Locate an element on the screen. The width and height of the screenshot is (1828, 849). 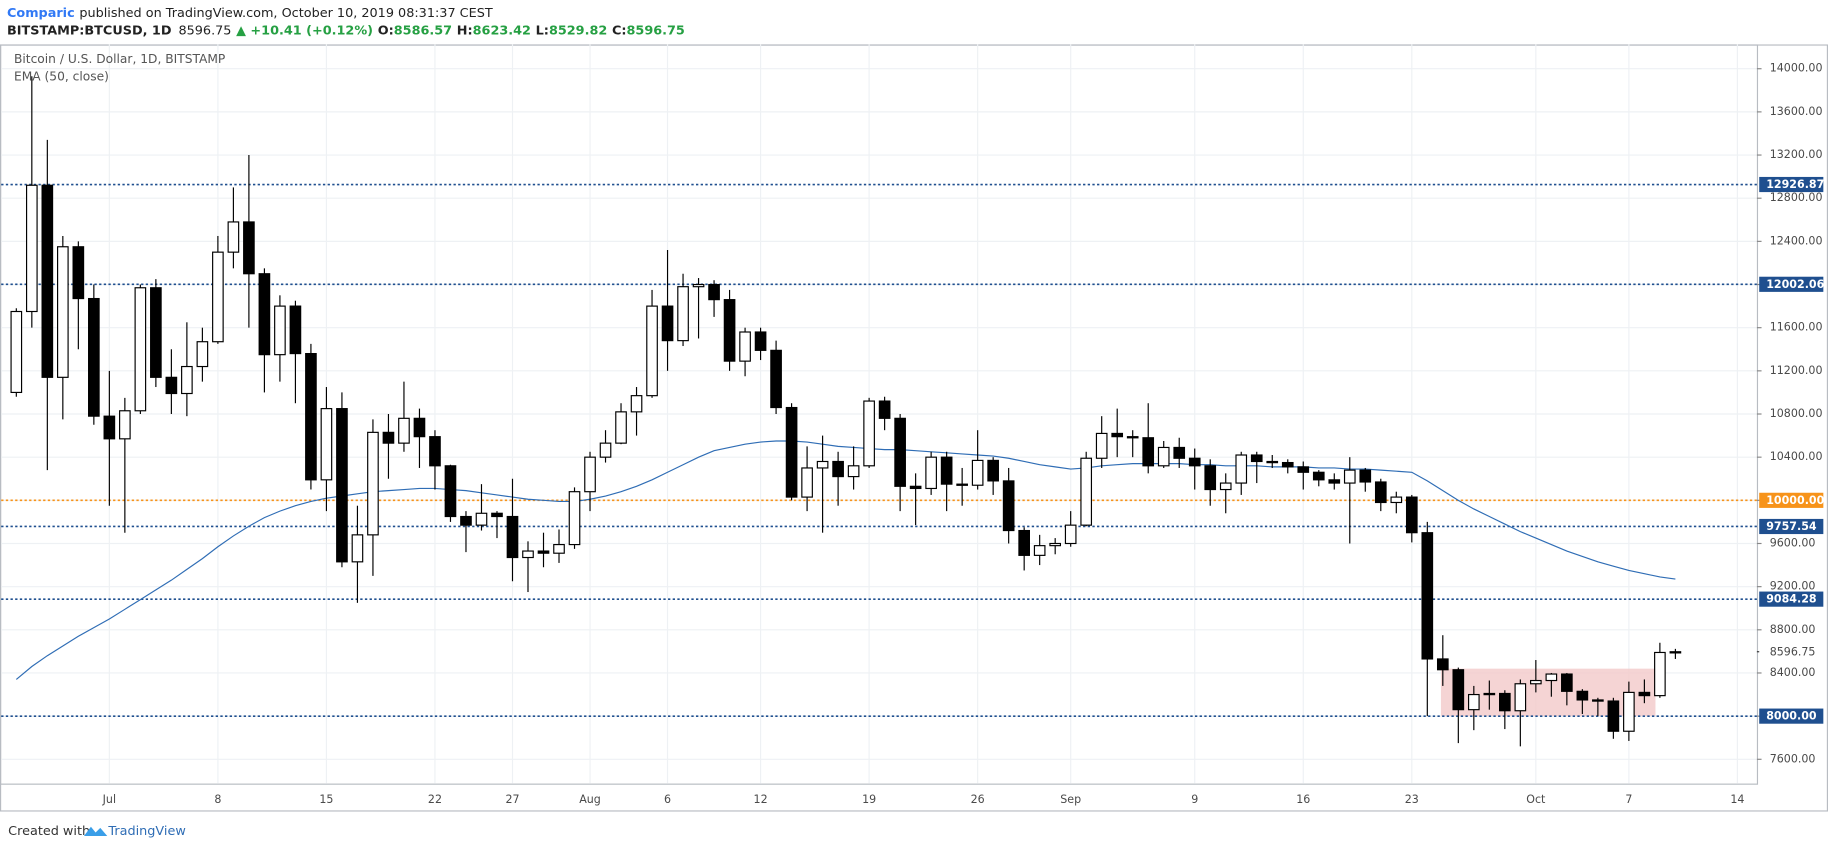
x-tick-label: 15 is located at coordinates (326, 799).